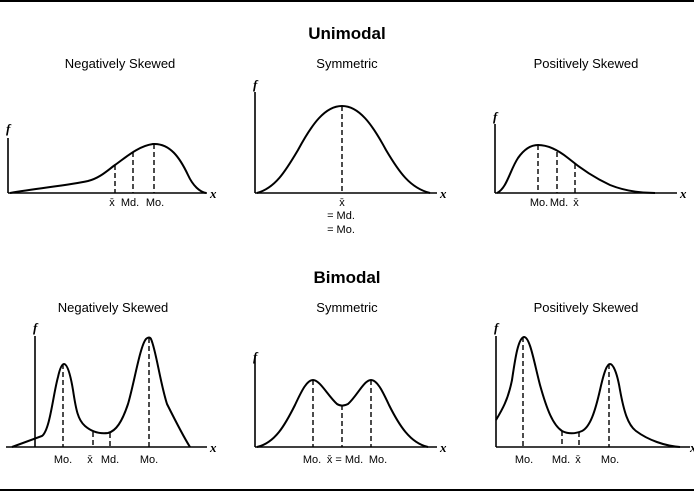 This screenshot has width=694, height=491. I want to click on panel-unimodal-negative: f x x̄ Md. Mo., so click(111, 165).